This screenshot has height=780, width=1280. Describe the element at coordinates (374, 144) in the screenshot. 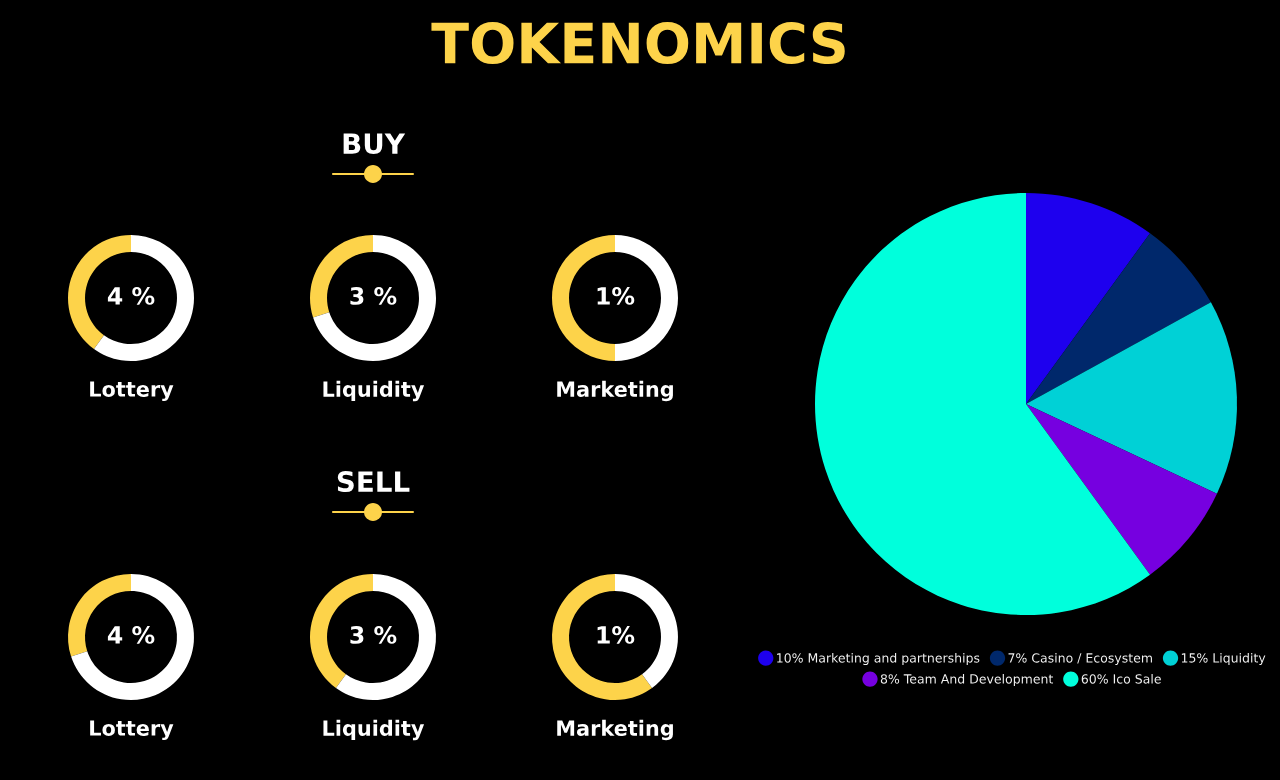

I see `text: BUY` at that location.